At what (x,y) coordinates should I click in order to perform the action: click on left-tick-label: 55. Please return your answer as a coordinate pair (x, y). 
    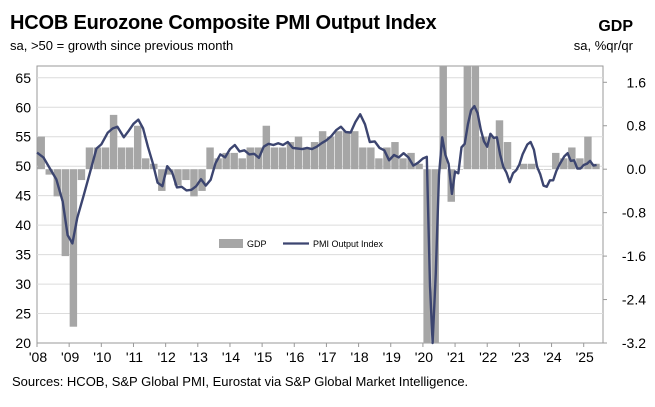
    Looking at the image, I should click on (23, 137).